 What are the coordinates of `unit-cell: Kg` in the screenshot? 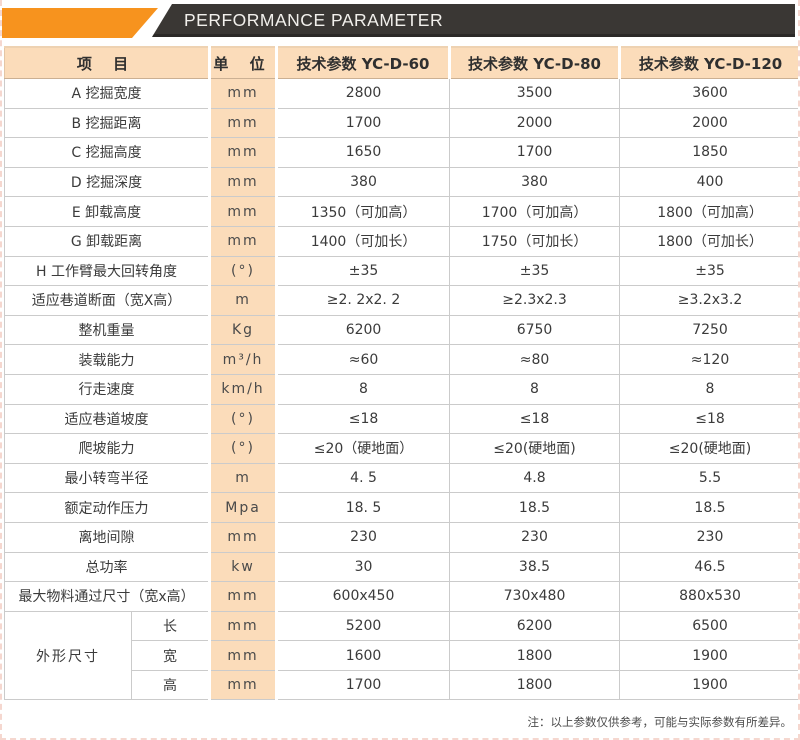 It's located at (243, 330).